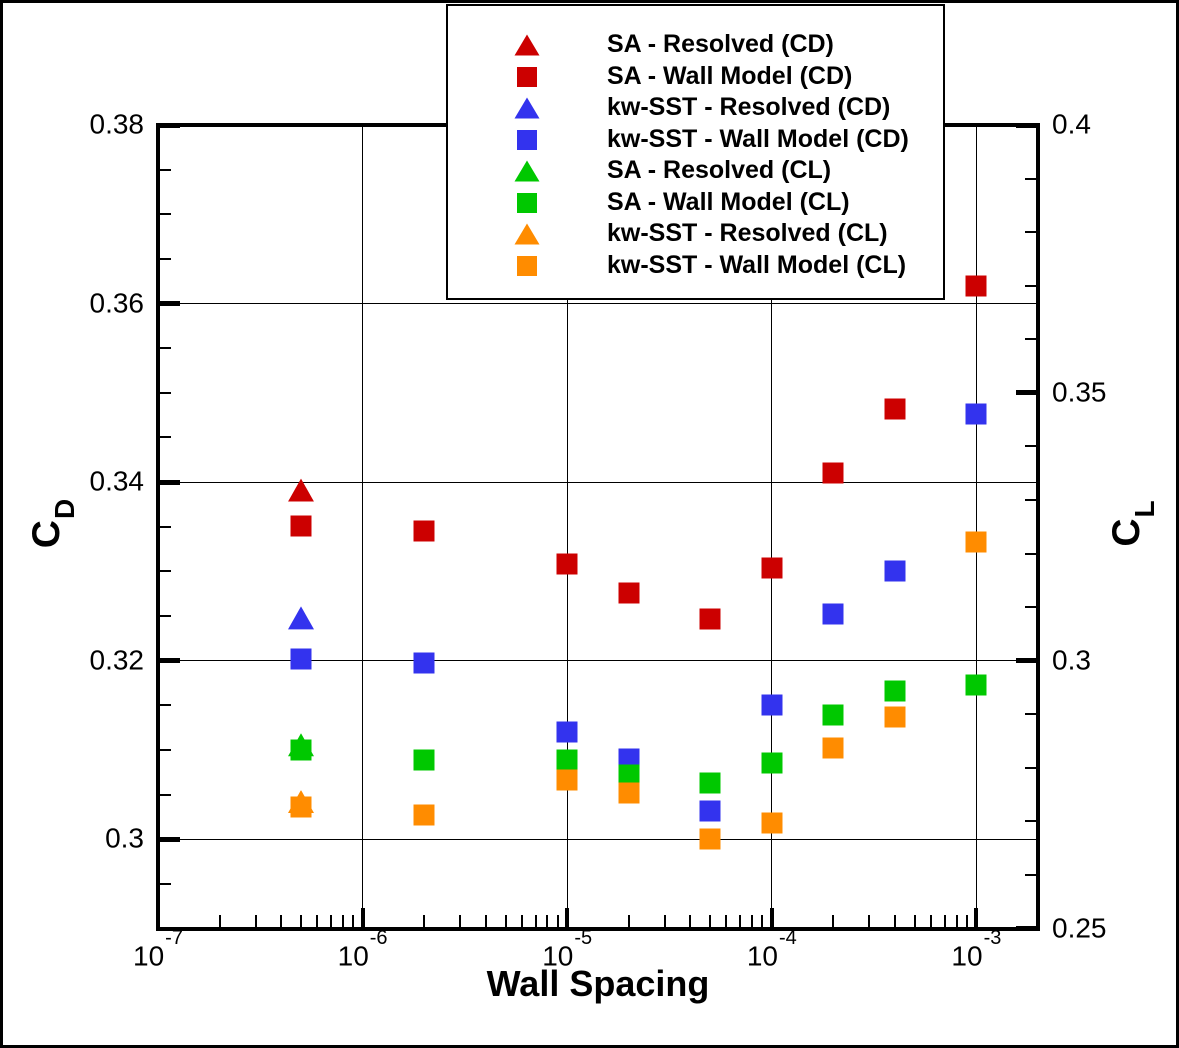 This screenshot has width=1179, height=1048. I want to click on legend-label-sa-resolved-cl: SA - Resolved (CL), so click(719, 169).